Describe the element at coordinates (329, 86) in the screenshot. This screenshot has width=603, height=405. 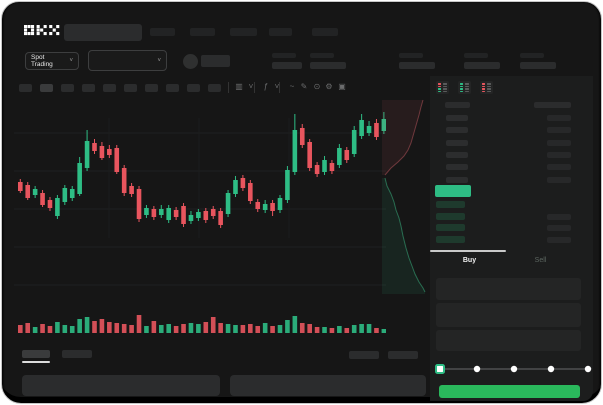
I see `settings-gear-icon: ⚙` at that location.